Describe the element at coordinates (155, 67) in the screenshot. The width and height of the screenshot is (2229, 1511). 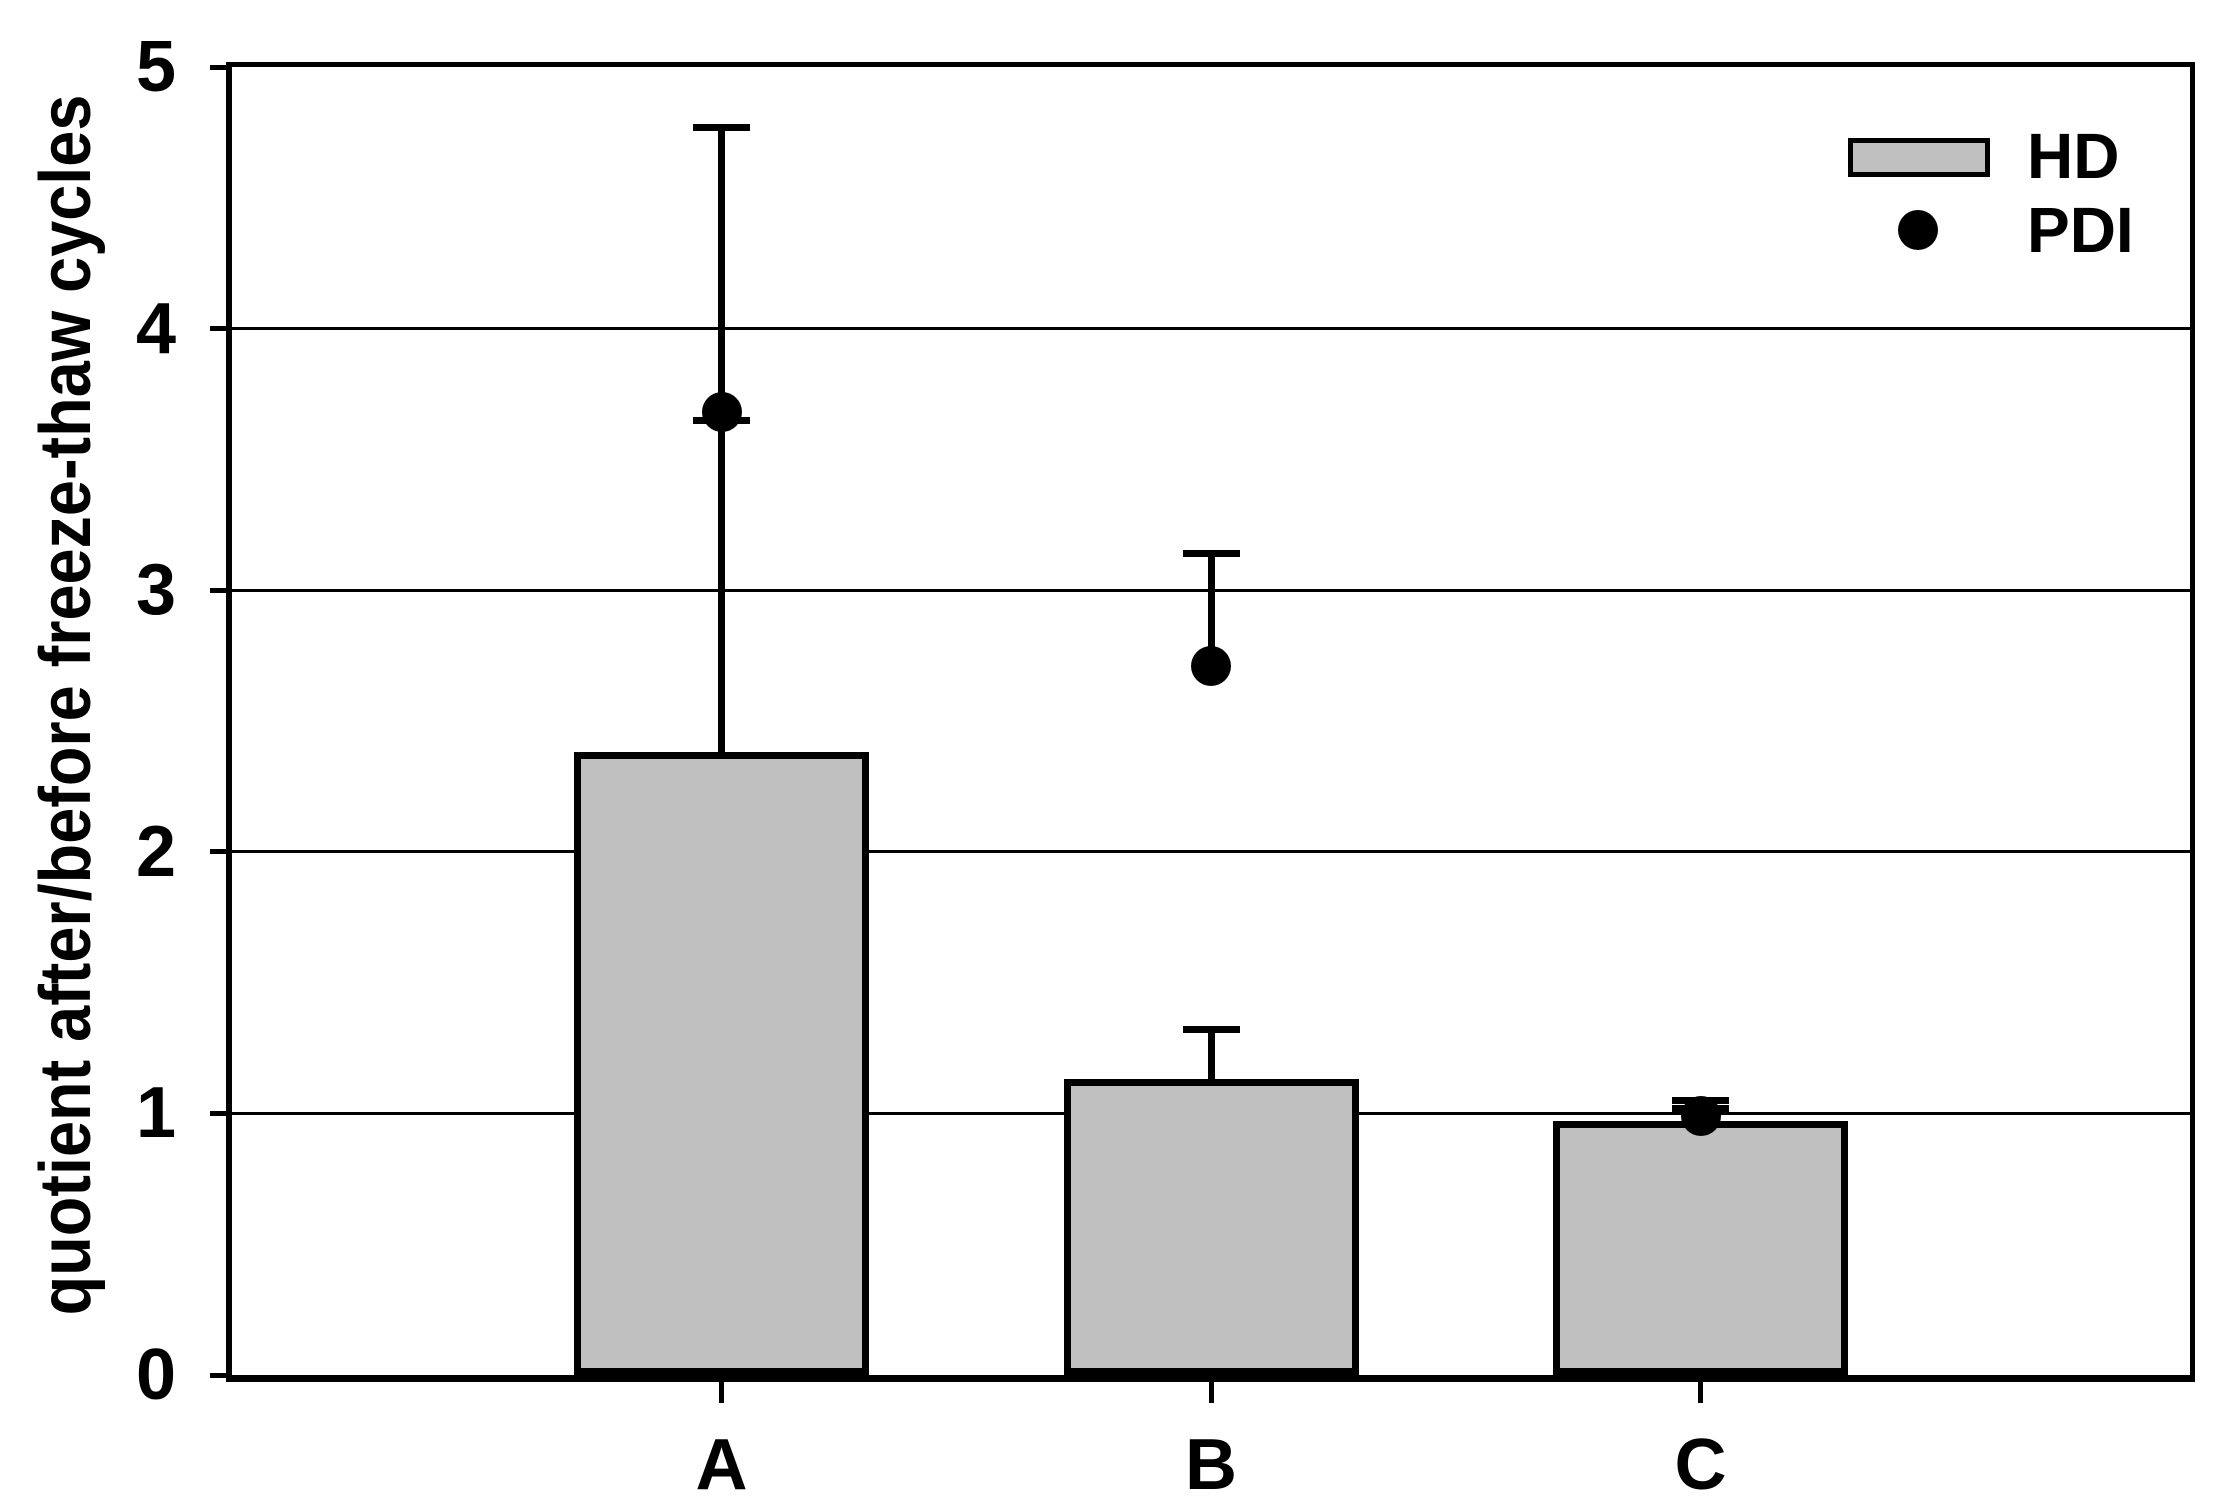
I see `y-tick-label-5: 5` at that location.